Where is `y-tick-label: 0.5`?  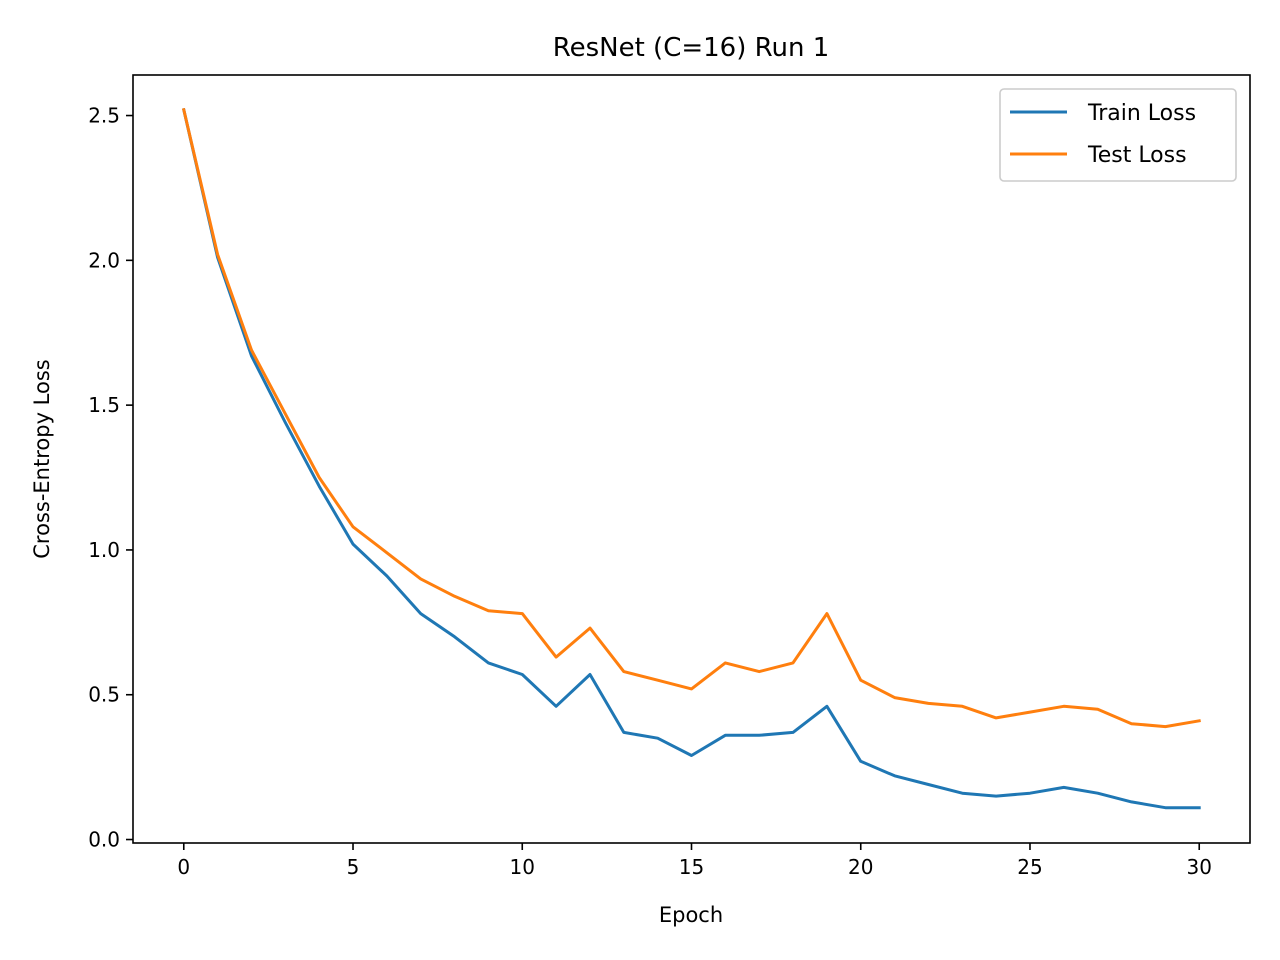 y-tick-label: 0.5 is located at coordinates (104, 695).